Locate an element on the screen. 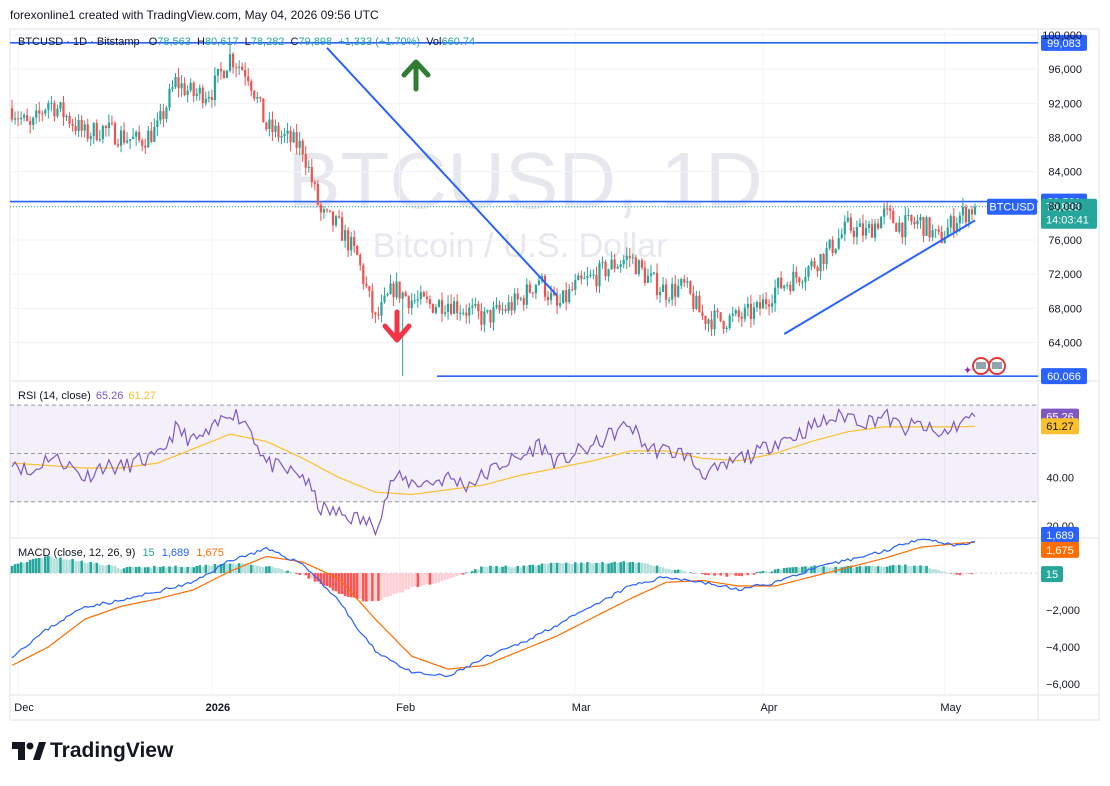  down-arrow-icon is located at coordinates (397, 326).